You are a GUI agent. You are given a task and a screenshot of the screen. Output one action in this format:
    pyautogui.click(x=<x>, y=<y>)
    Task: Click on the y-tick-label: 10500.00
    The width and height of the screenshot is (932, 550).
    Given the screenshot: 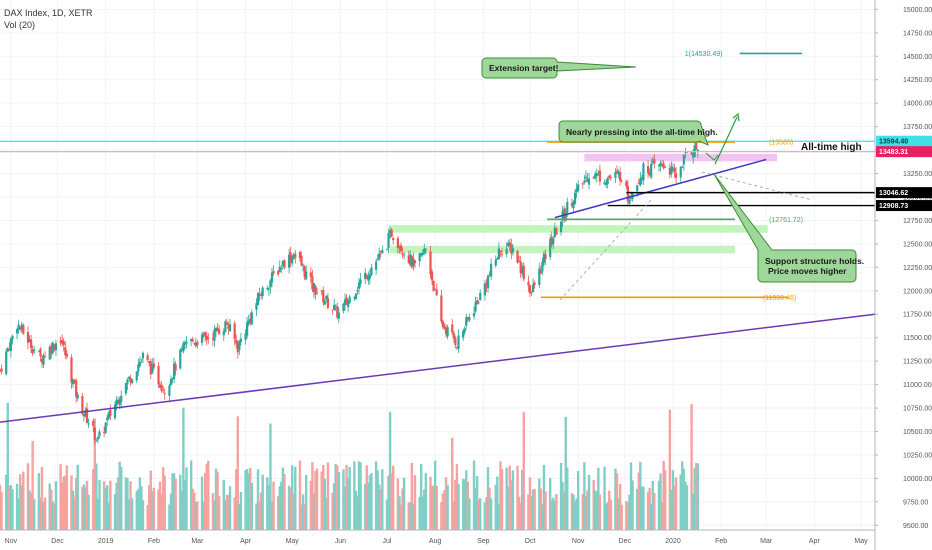 What is the action you would take?
    pyautogui.click(x=917, y=432)
    